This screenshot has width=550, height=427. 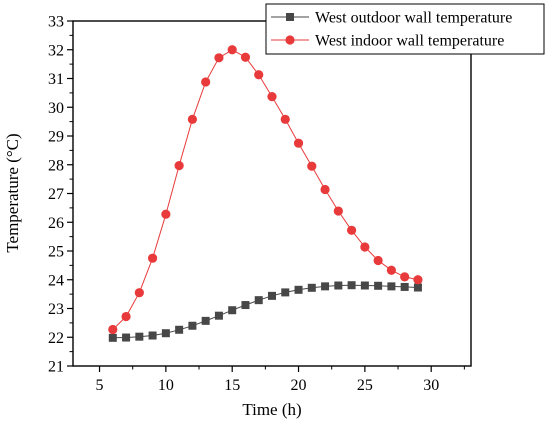 I want to click on legend-label: West indoor wall temperature, so click(x=409, y=41).